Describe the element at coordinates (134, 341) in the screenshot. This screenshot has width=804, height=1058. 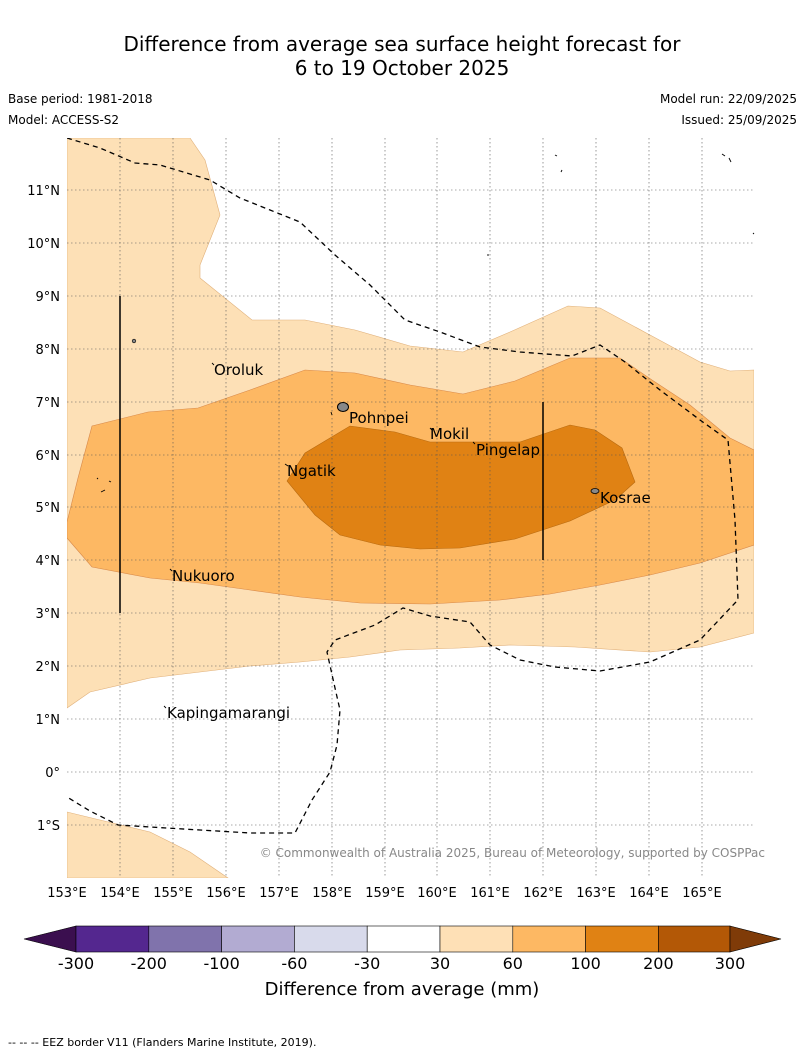
I see `islet-icon` at that location.